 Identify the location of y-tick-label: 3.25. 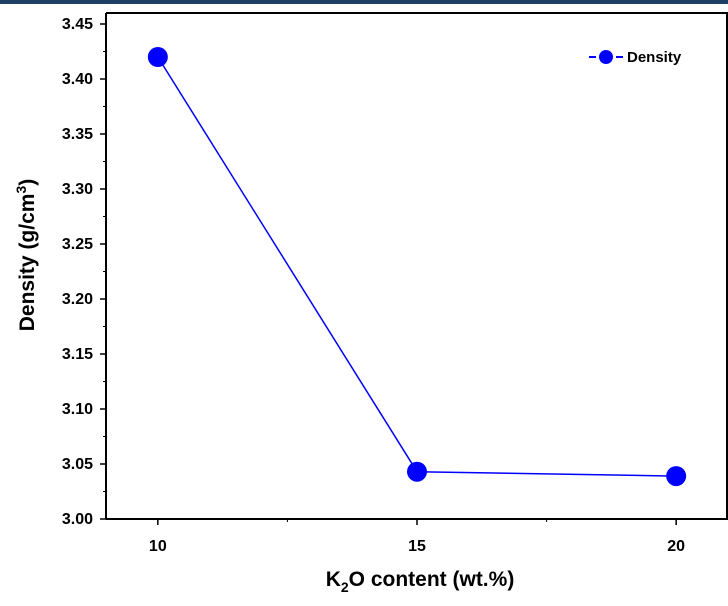
(77, 244).